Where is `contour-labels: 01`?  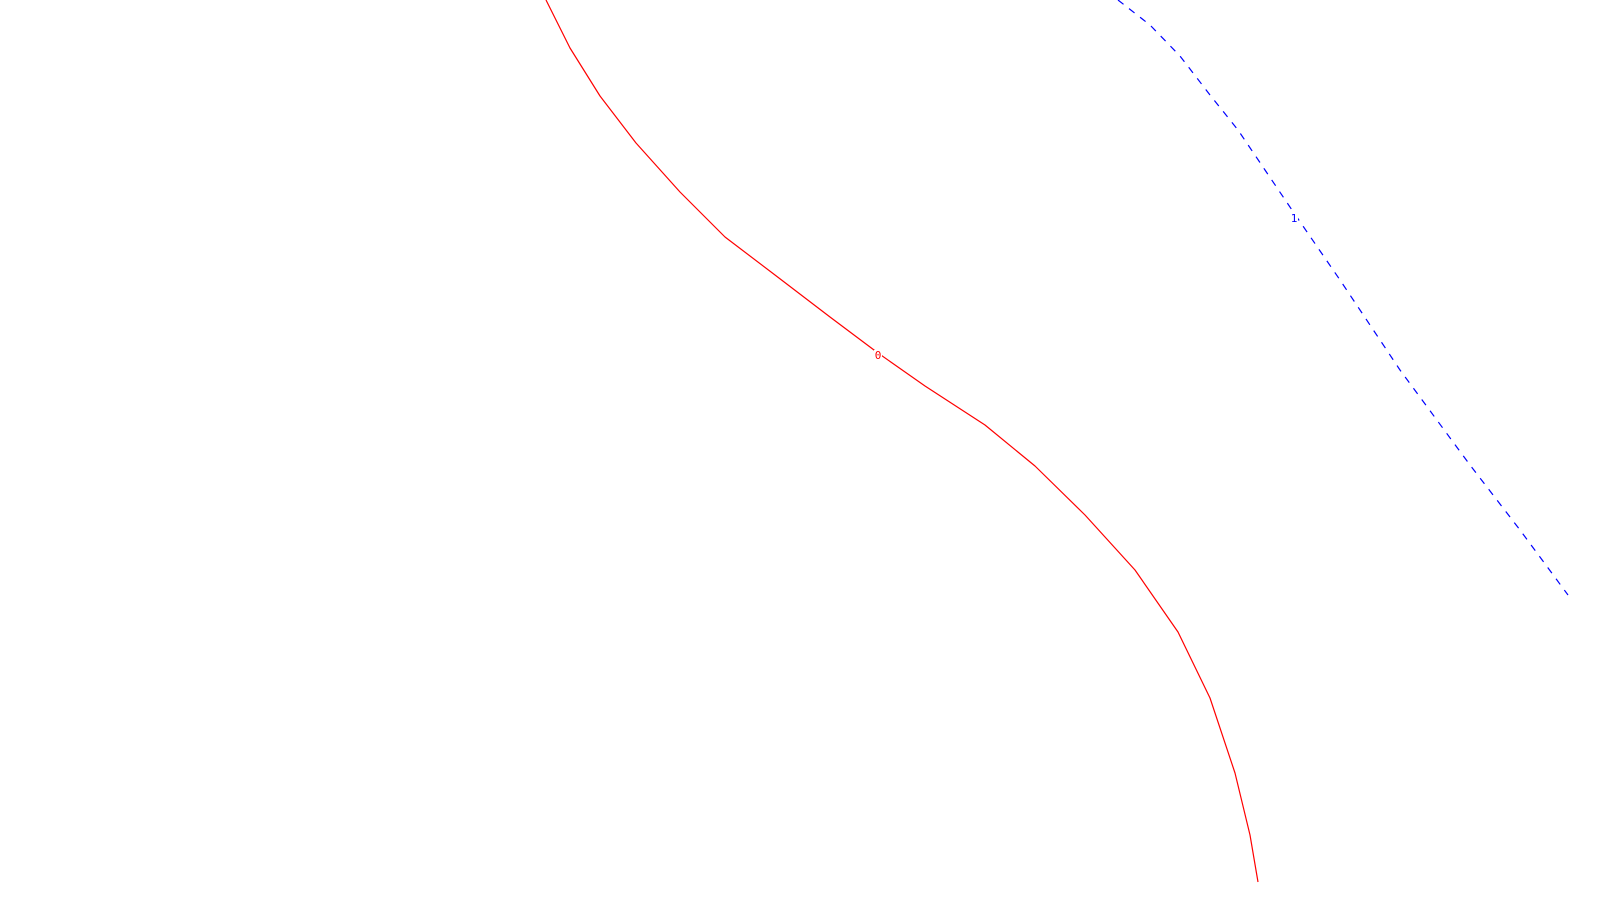
contour-labels: 01 is located at coordinates (1086, 287).